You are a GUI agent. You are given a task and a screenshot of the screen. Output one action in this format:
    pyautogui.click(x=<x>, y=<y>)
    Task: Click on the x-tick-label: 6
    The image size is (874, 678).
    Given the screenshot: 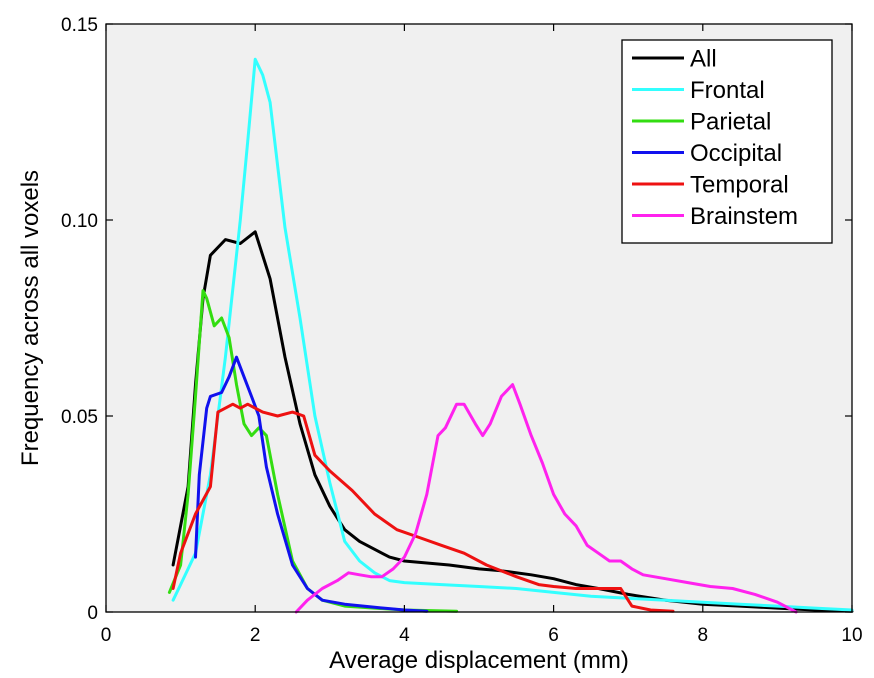 What is the action you would take?
    pyautogui.click(x=553, y=635)
    